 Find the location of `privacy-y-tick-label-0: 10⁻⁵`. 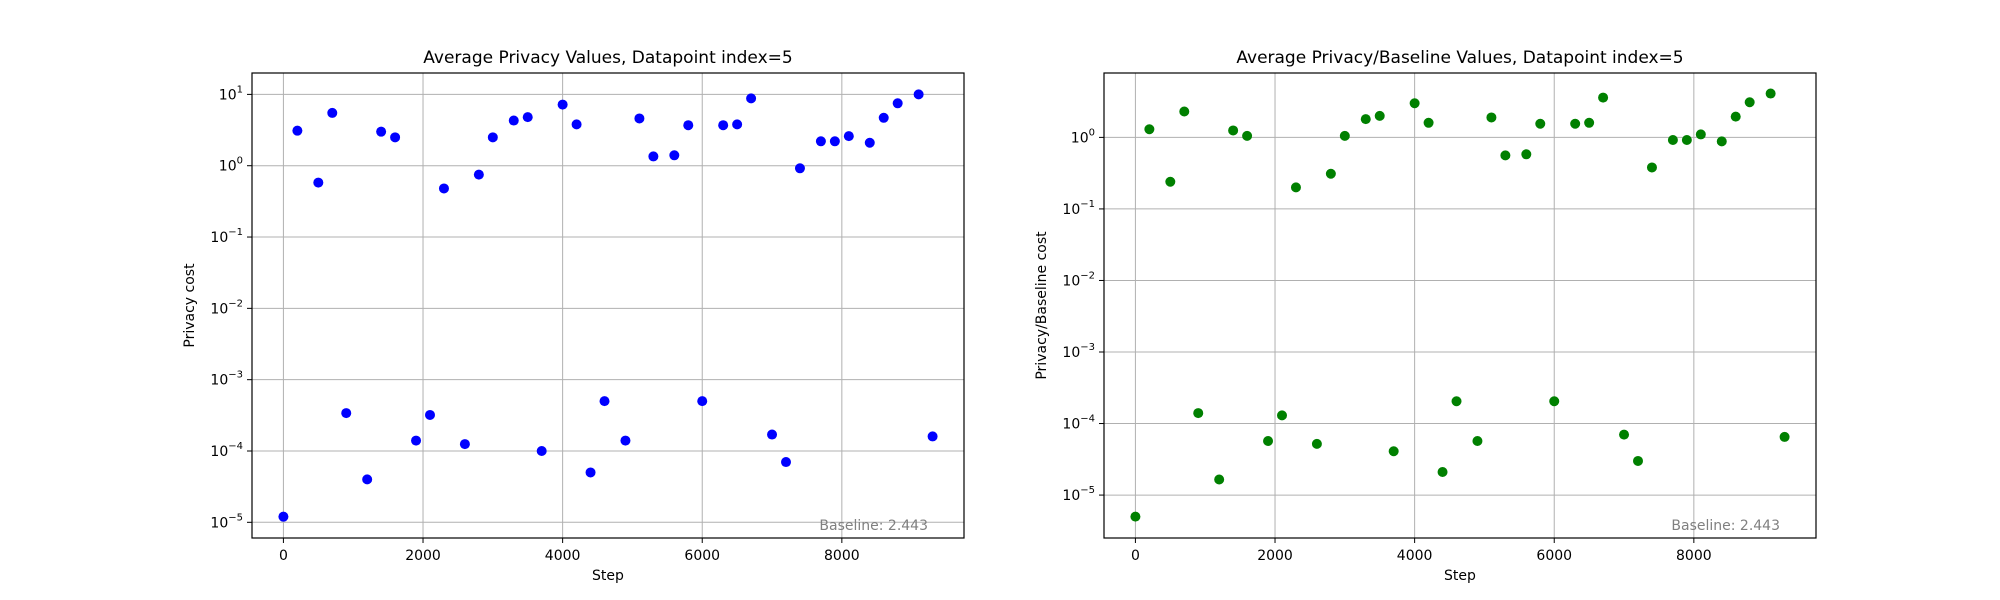

privacy-y-tick-label-0: 10⁻⁵ is located at coordinates (226, 521).